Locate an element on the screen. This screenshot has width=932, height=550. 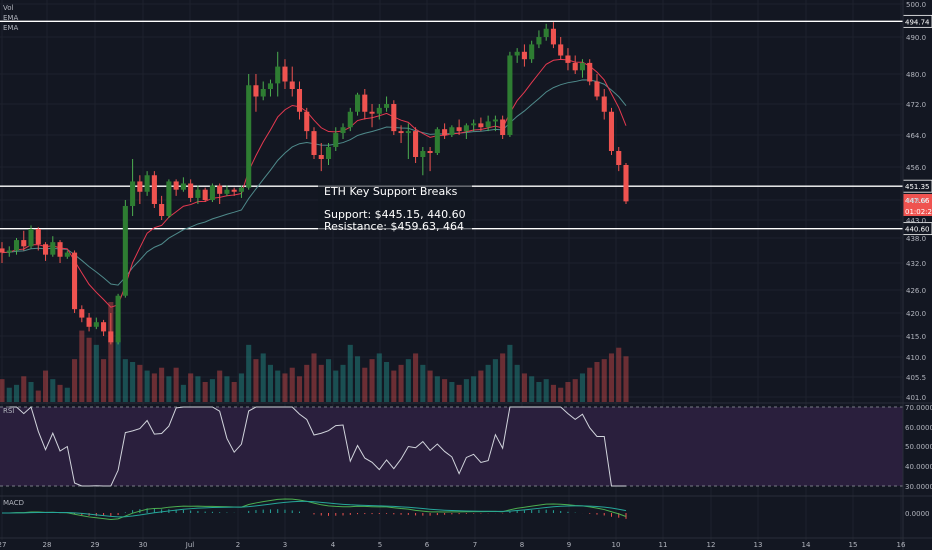
annotation-title: ETH Key Support Breaks is located at coordinates (391, 191).